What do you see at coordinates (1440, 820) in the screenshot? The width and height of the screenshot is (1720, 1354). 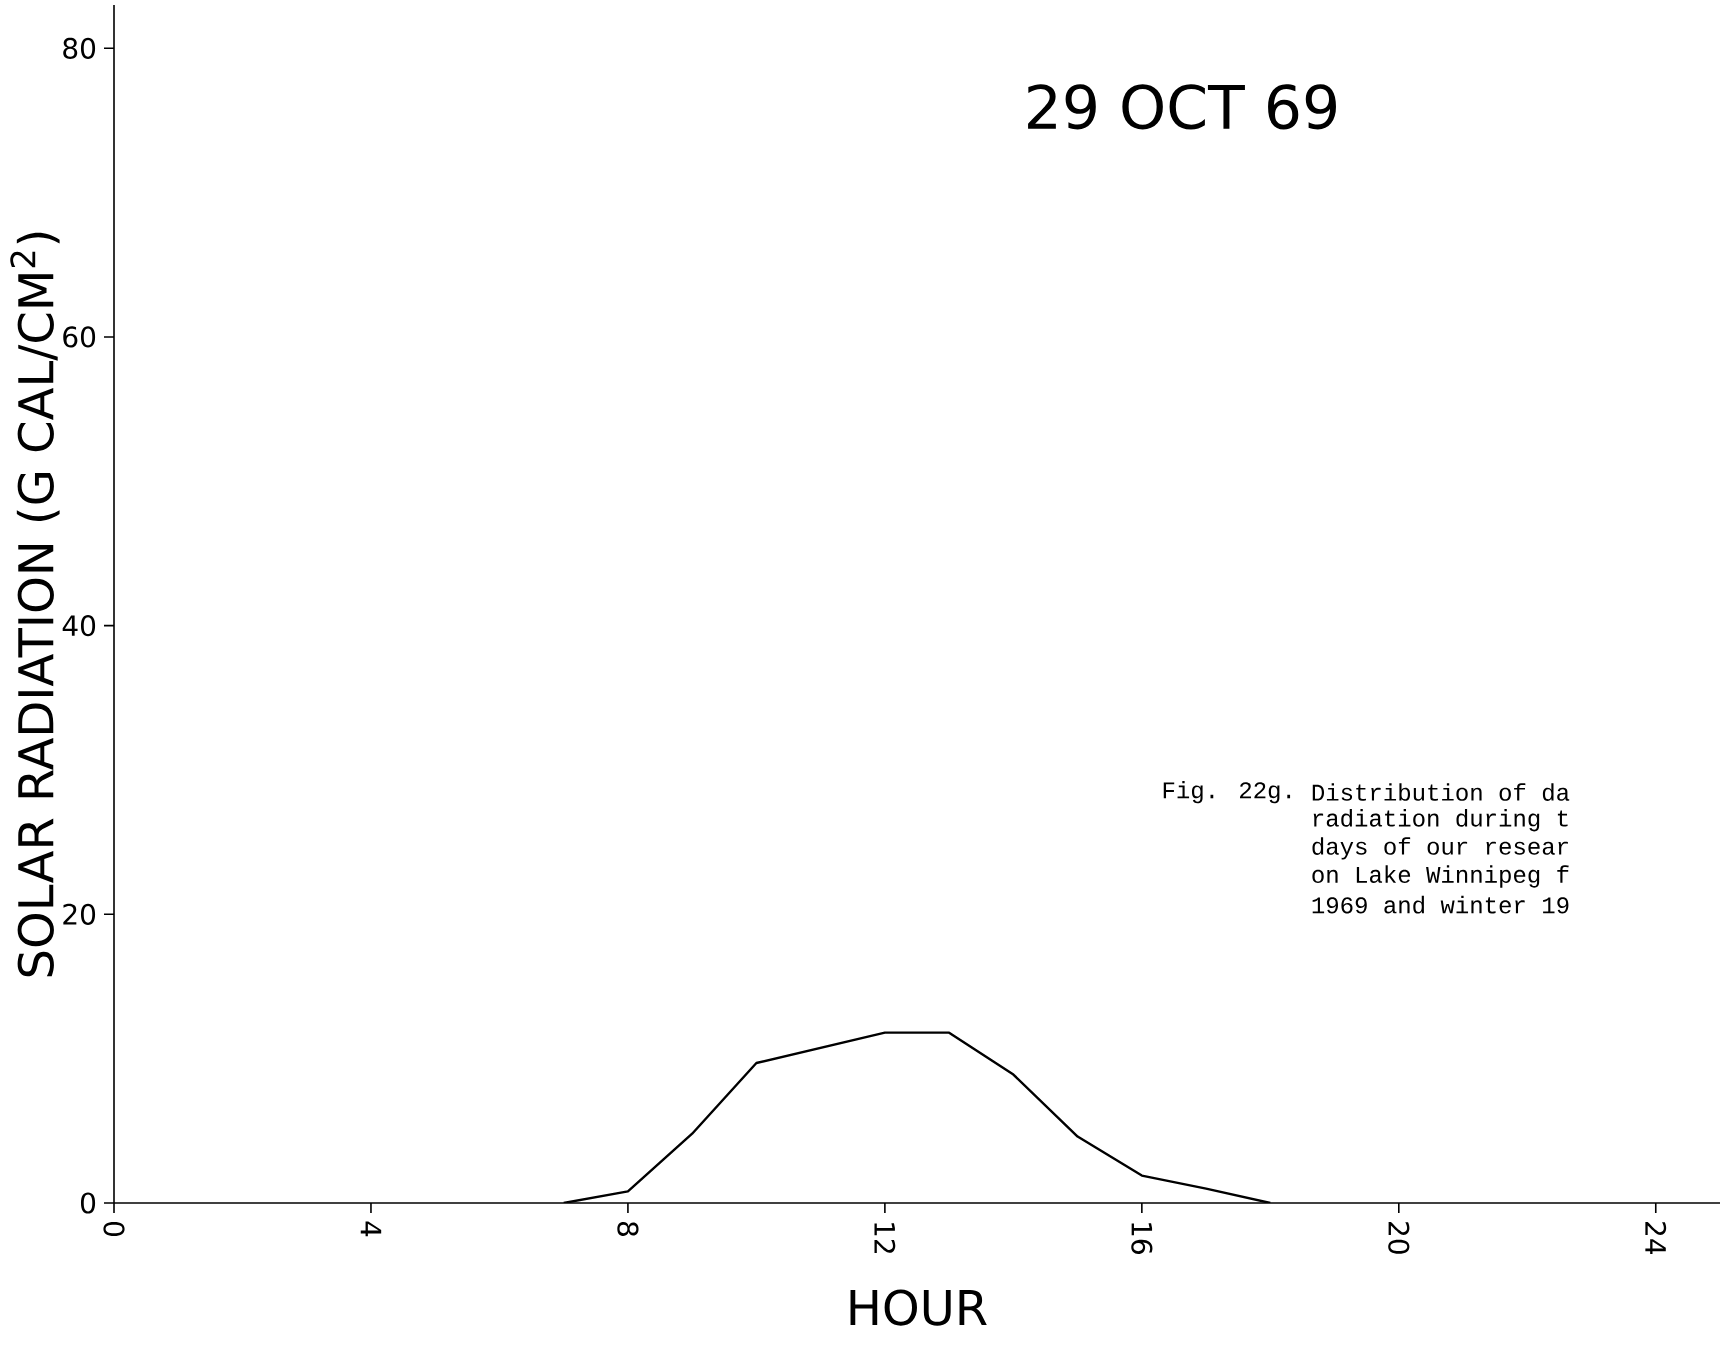 I see `annotation: radiation during t` at bounding box center [1440, 820].